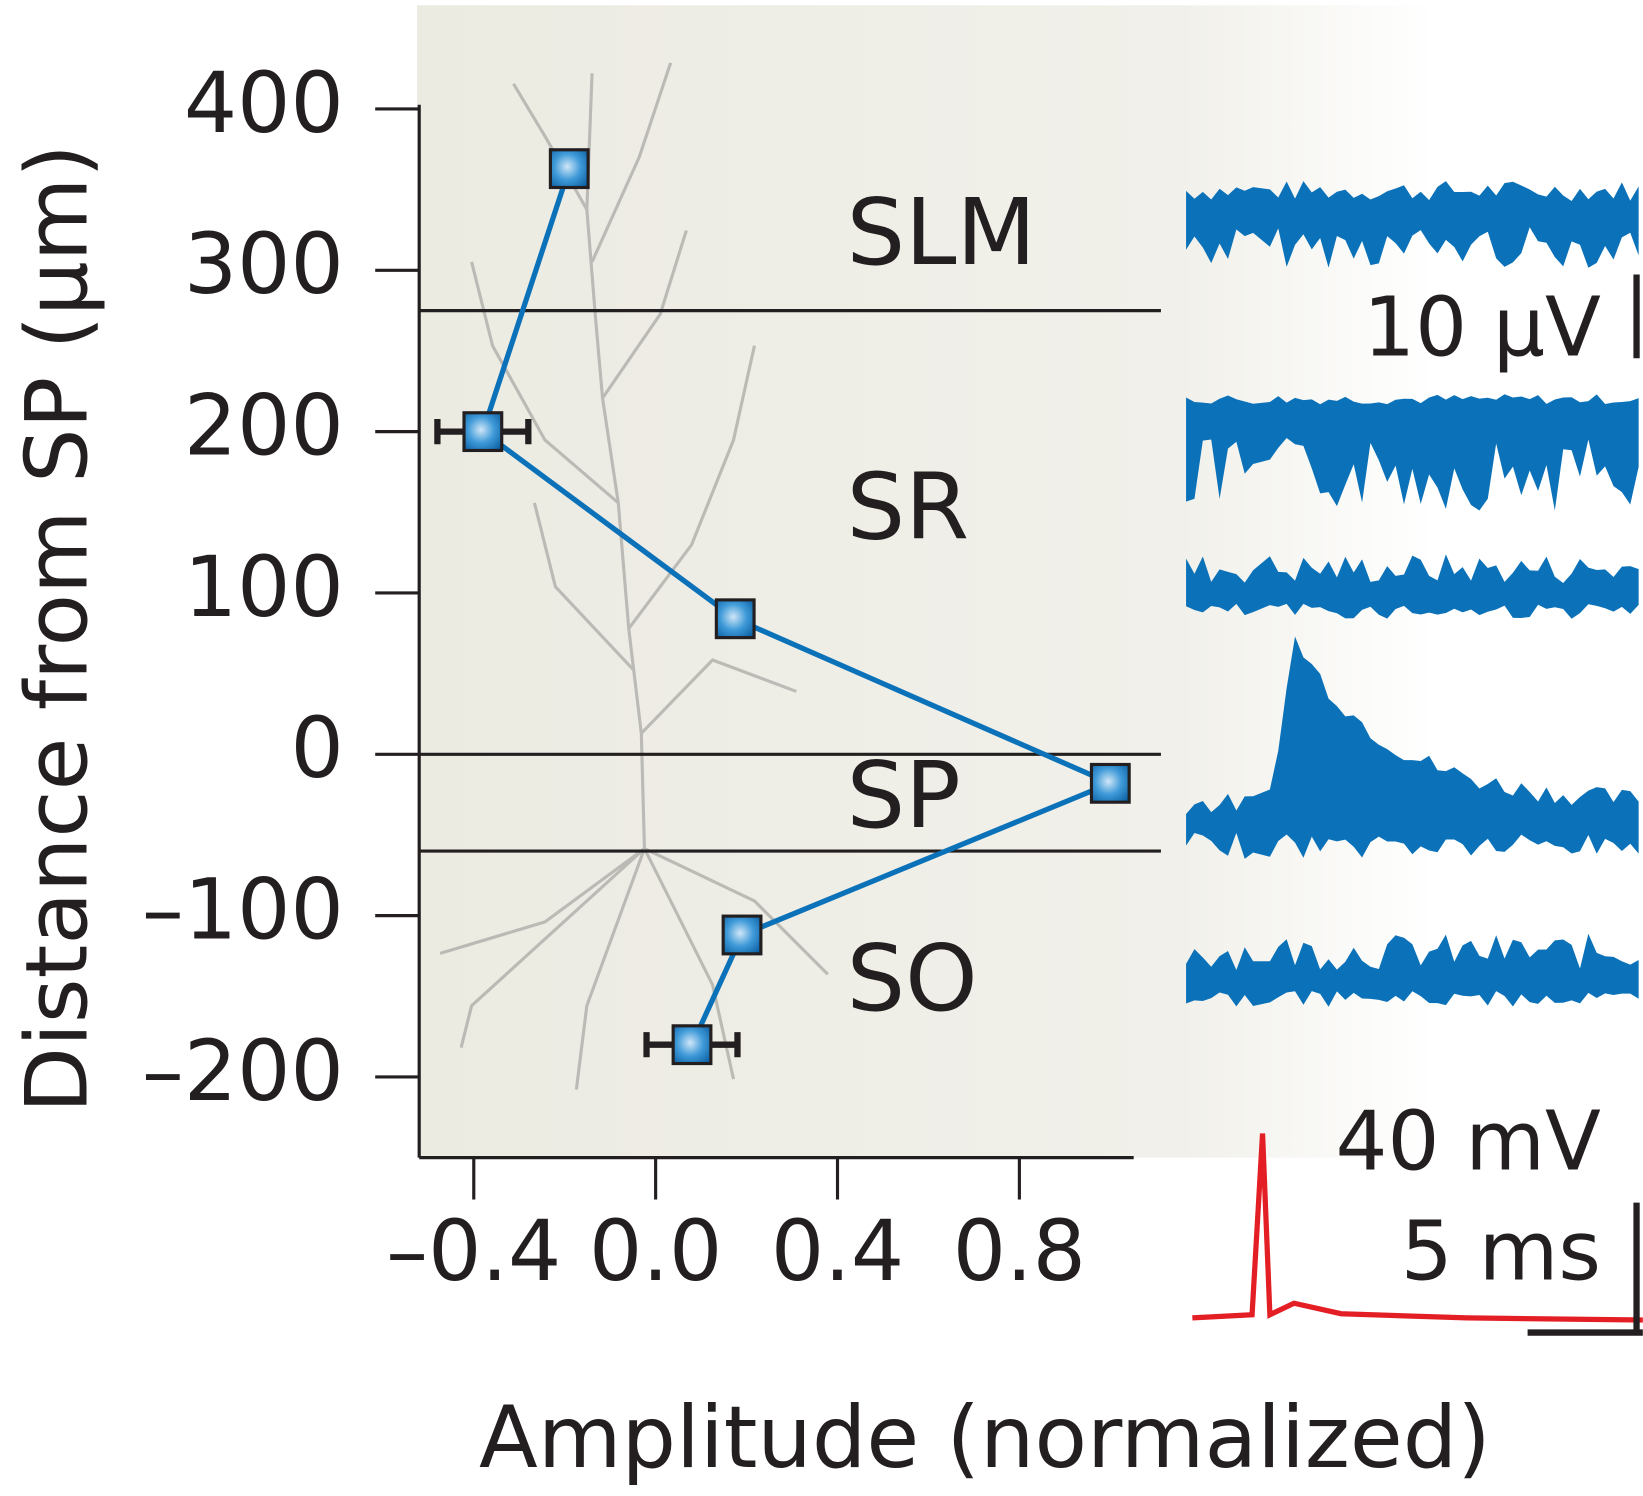 The width and height of the screenshot is (1643, 1496). I want to click on y-tick-label: 400, so click(264, 103).